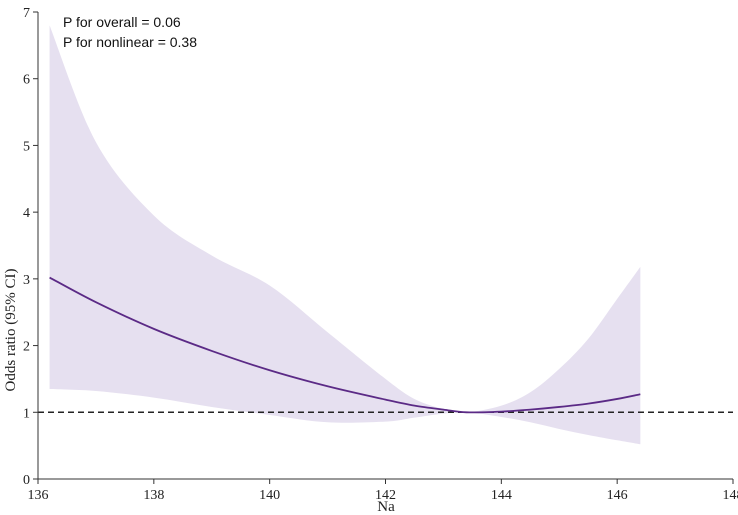 The height and width of the screenshot is (515, 738). I want to click on p-nonlinear-annotation: P for nonlinear = 0.38, so click(130, 42).